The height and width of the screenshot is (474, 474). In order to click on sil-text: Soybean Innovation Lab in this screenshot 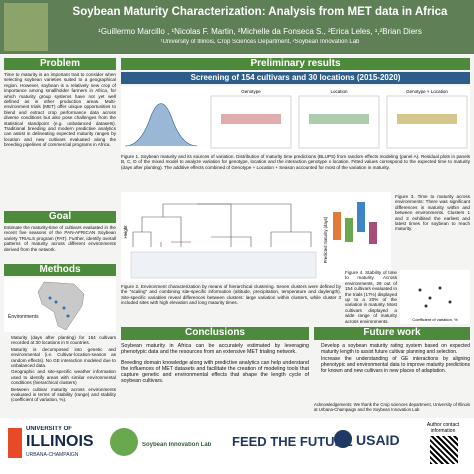, I will do `click(177, 445)`.